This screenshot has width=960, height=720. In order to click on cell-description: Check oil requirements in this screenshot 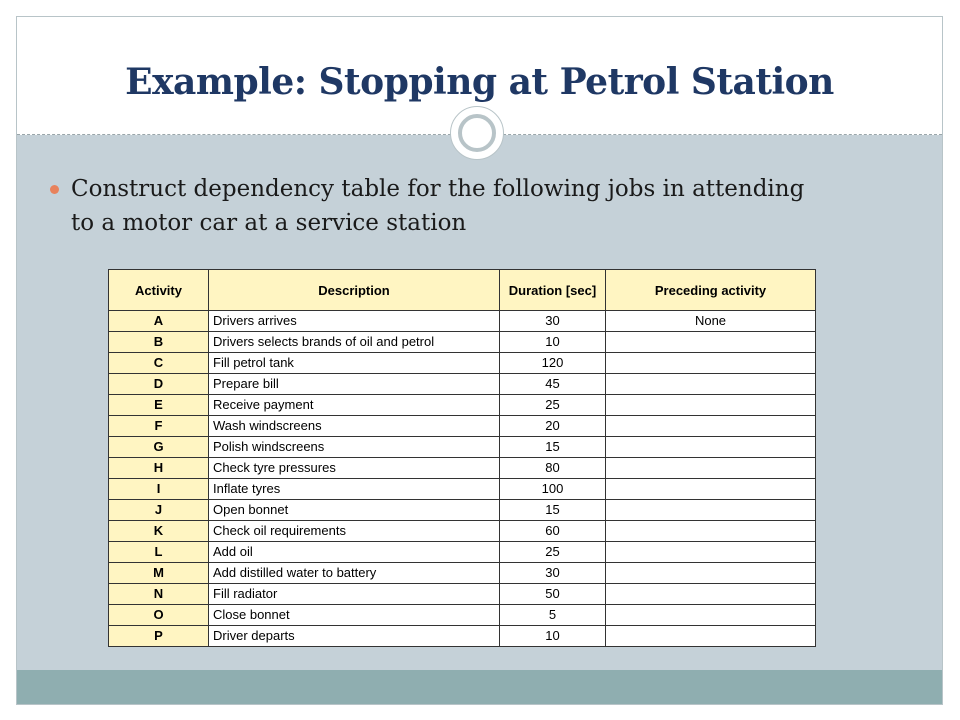, I will do `click(354, 531)`.